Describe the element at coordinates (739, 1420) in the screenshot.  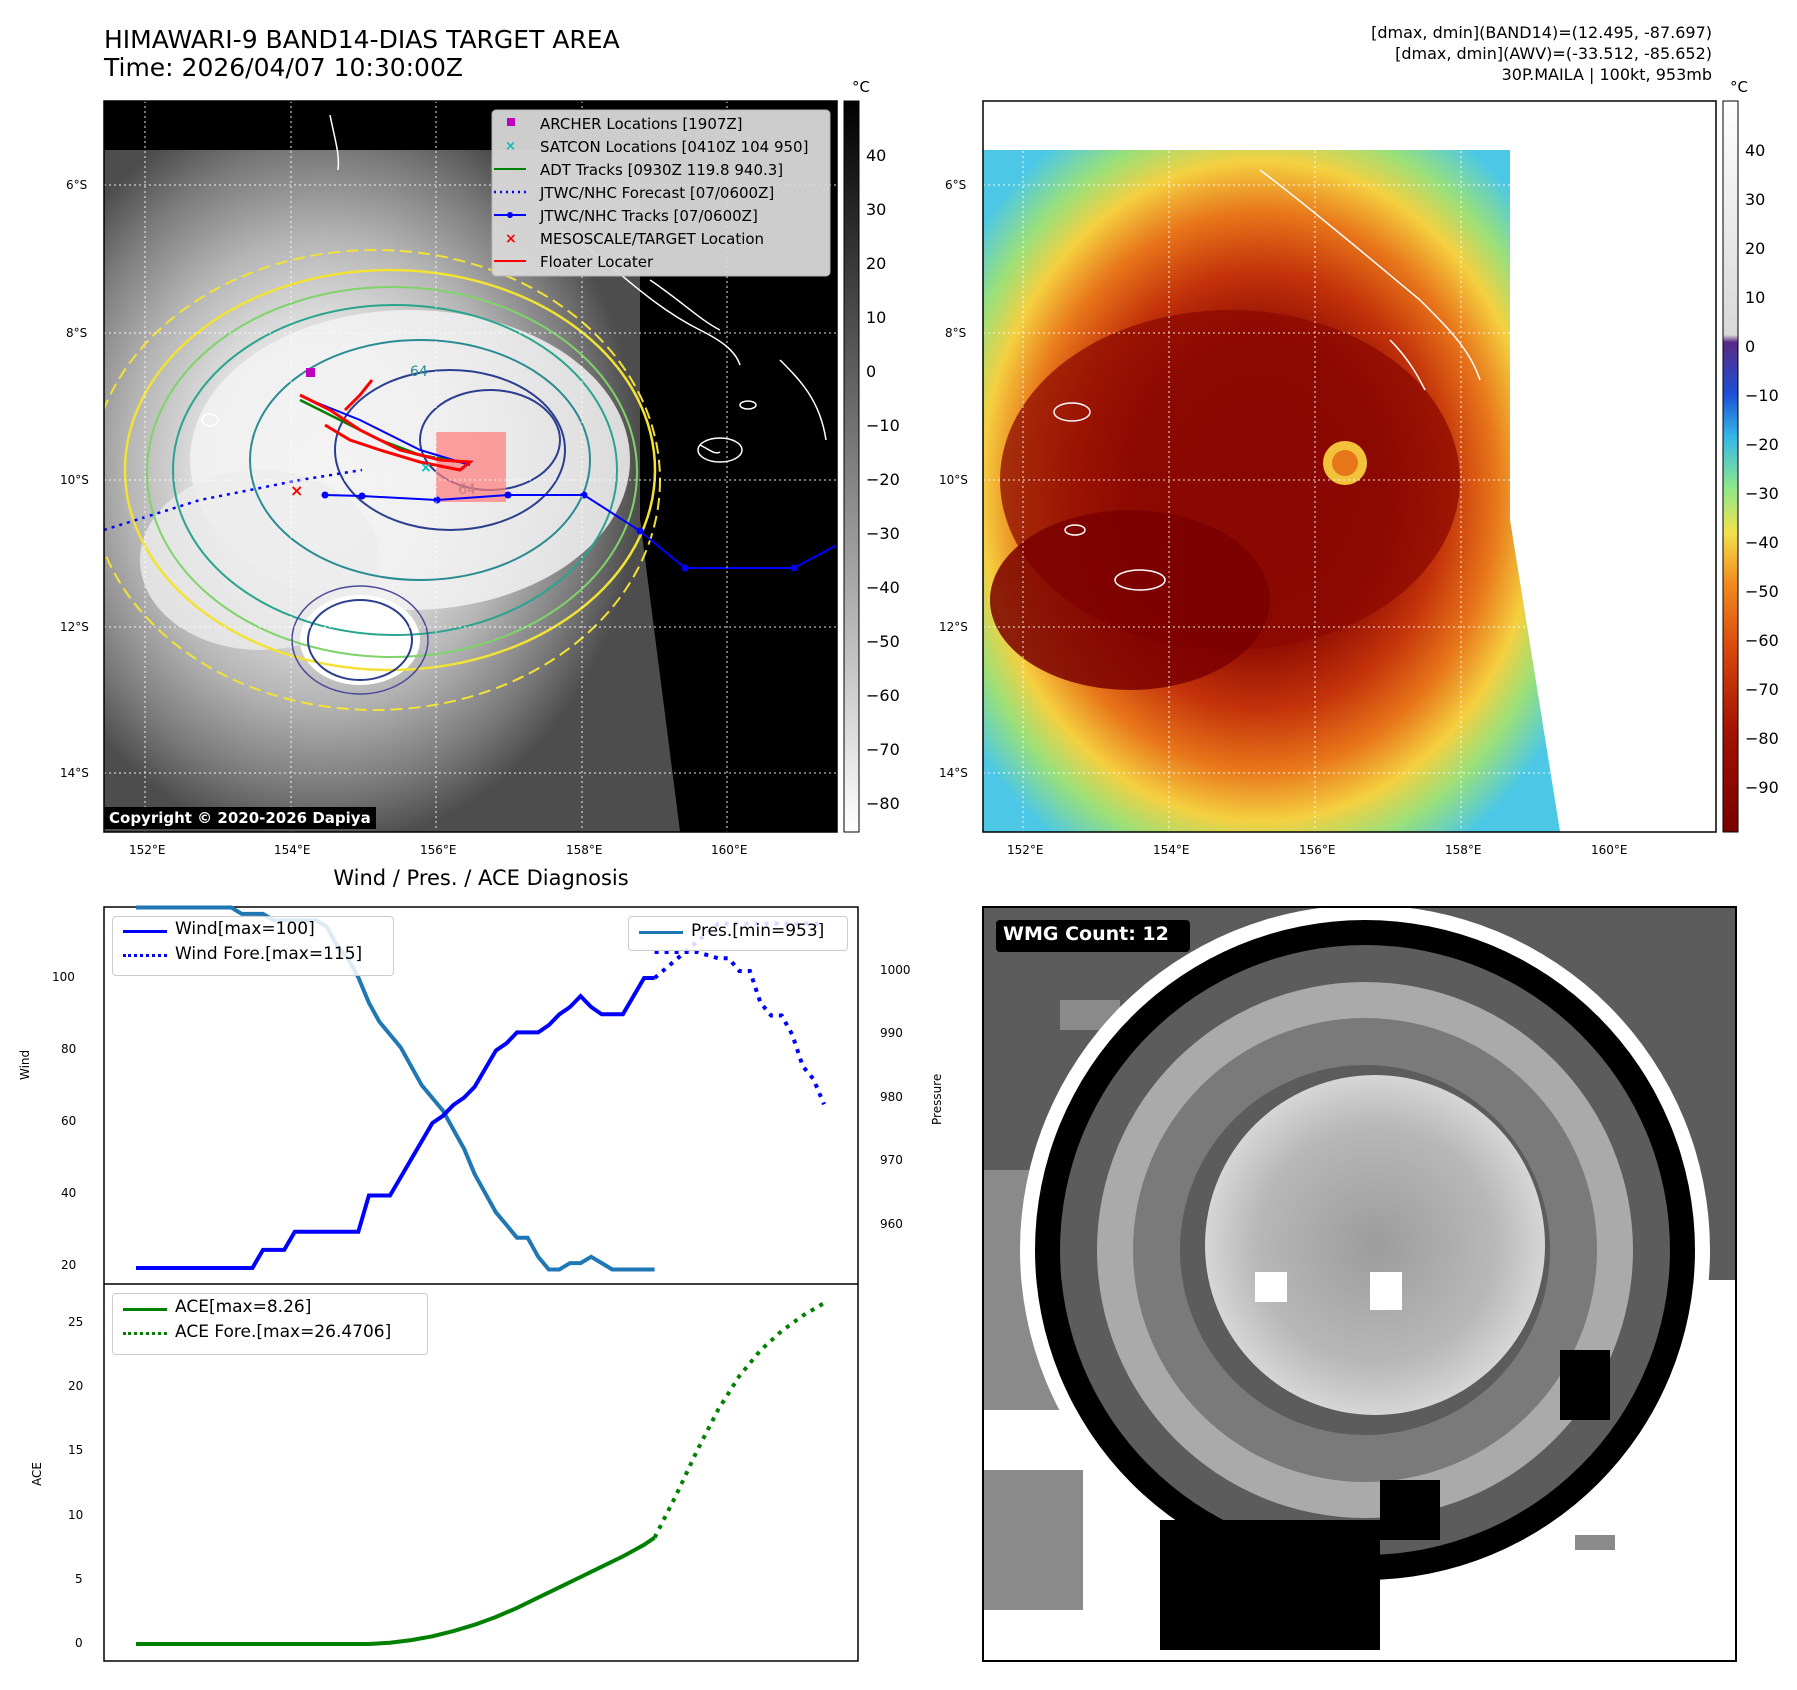
I see `ace-forecast-line` at that location.